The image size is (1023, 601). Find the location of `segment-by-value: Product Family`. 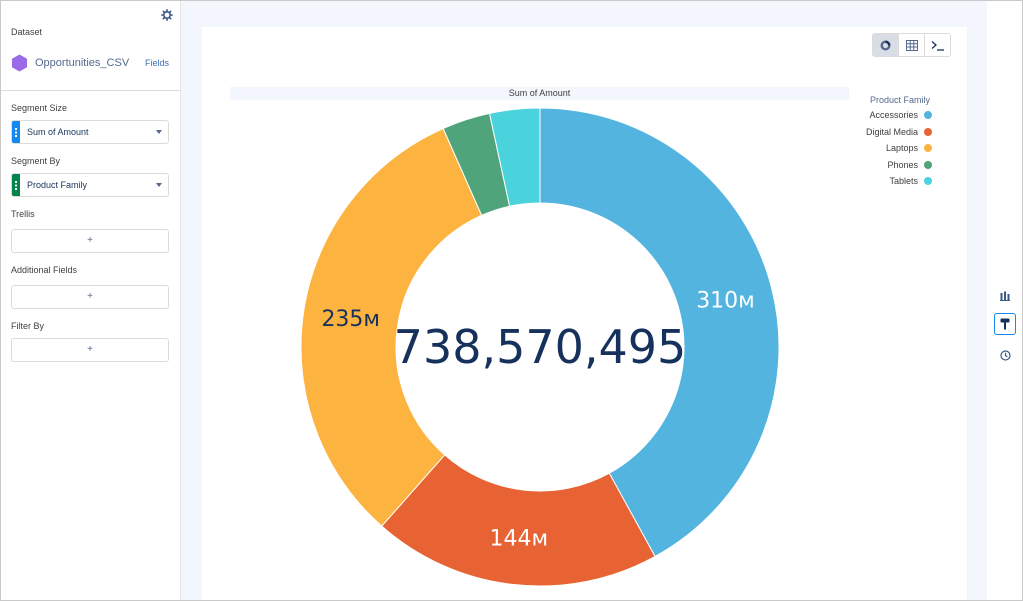

segment-by-value: Product Family is located at coordinates (57, 185).